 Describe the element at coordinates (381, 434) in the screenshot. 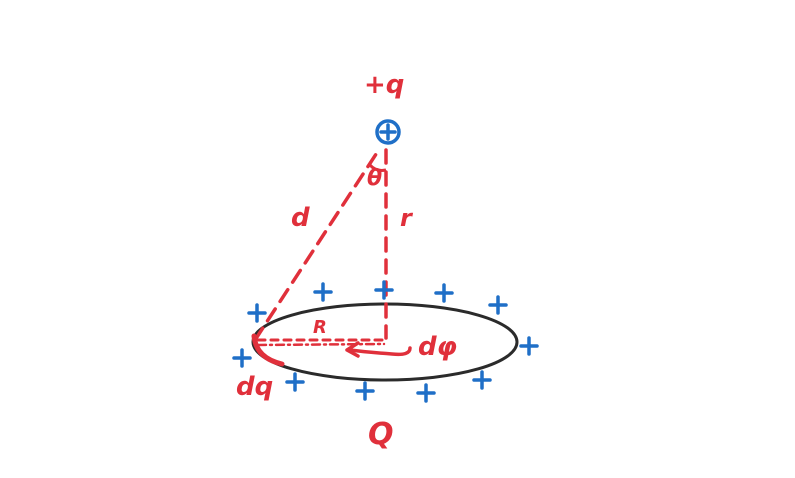

I see `ring-charge-Q-label: Q` at that location.